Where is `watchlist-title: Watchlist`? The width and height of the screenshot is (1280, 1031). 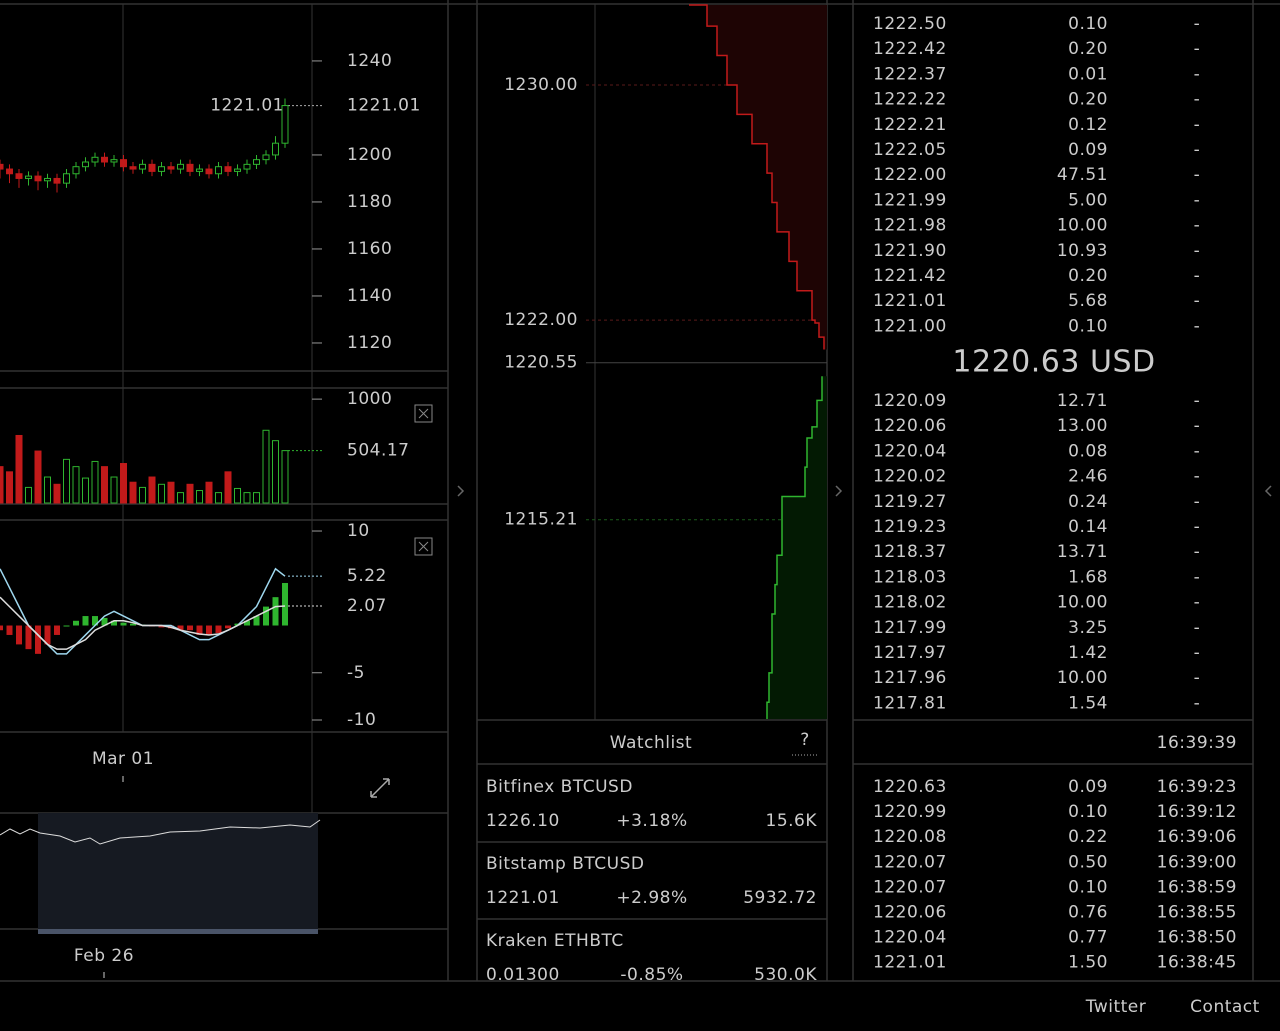
watchlist-title: Watchlist is located at coordinates (651, 743).